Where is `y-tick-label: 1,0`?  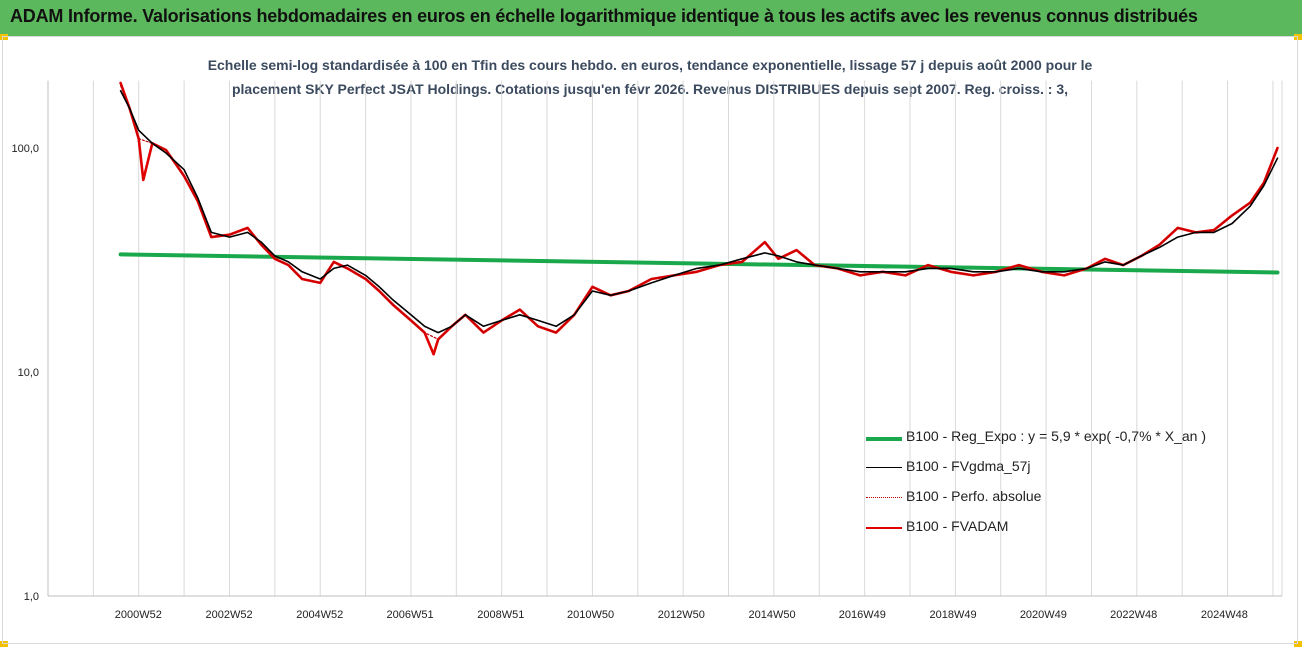 y-tick-label: 1,0 is located at coordinates (31, 597).